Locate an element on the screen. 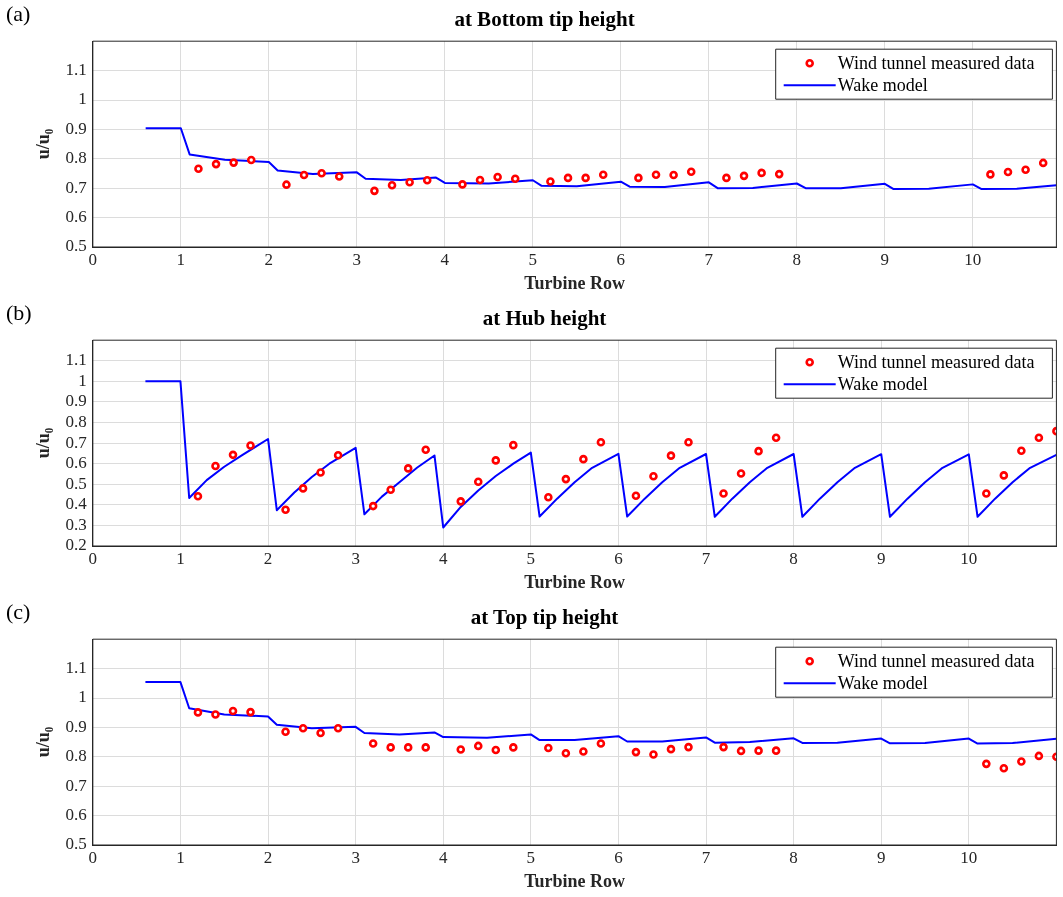 The height and width of the screenshot is (897, 1063). x-tick-label: 4 is located at coordinates (443, 558).